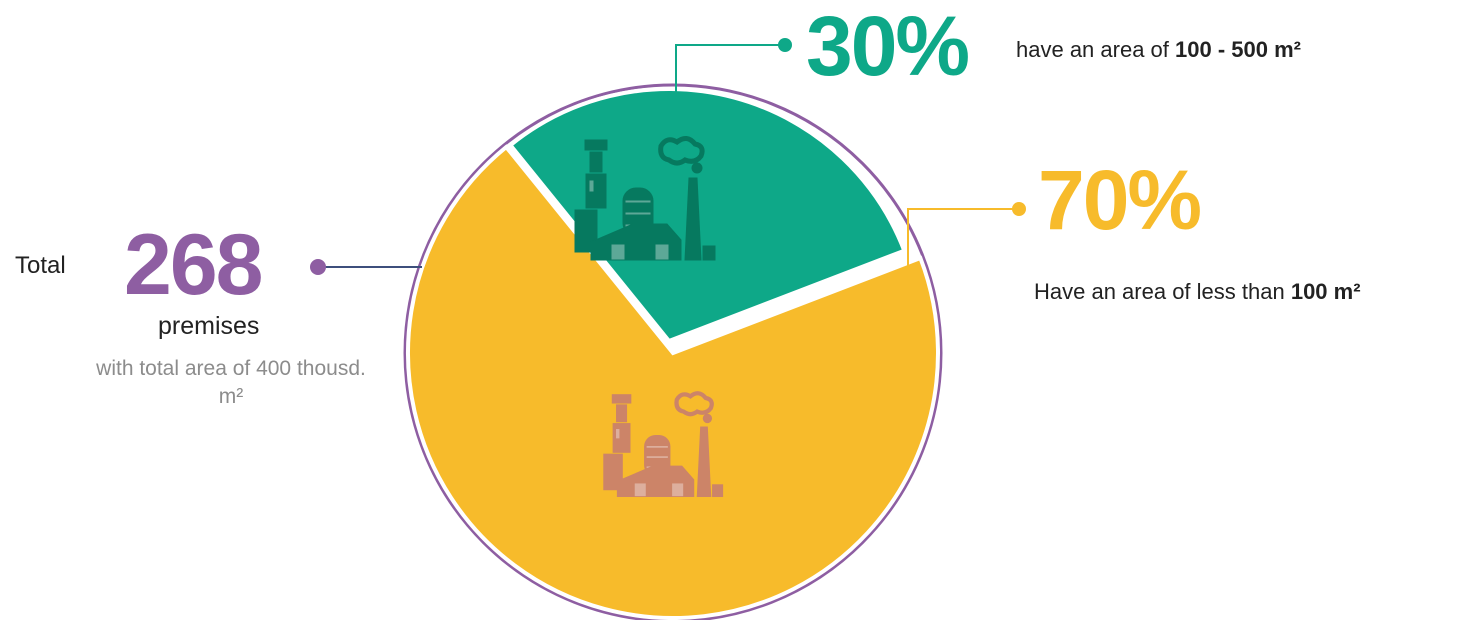 The width and height of the screenshot is (1465, 620). I want to click on total-note: with total area of 400 thousd. m², so click(231, 382).